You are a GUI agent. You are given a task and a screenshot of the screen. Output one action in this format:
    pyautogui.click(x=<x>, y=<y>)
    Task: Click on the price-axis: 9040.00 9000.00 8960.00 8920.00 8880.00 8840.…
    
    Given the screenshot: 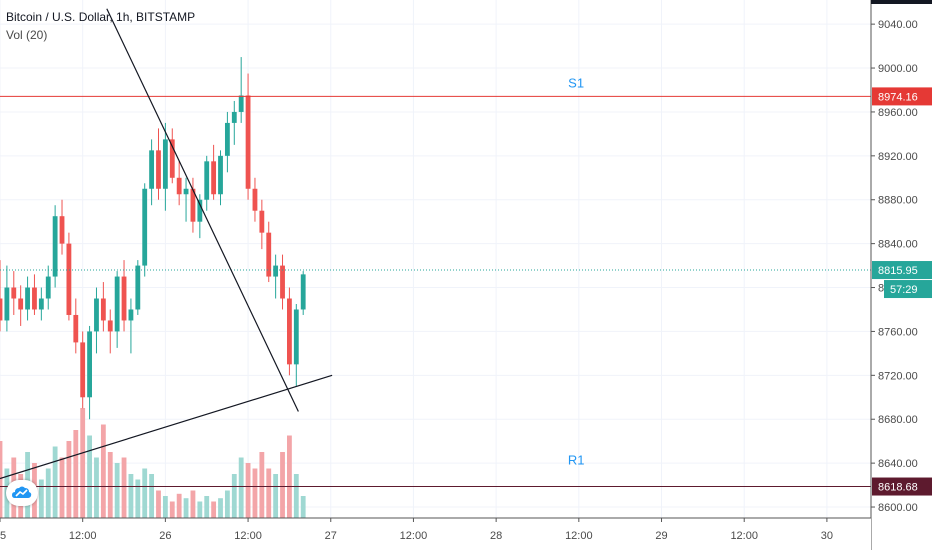 What is the action you would take?
    pyautogui.click(x=901, y=275)
    